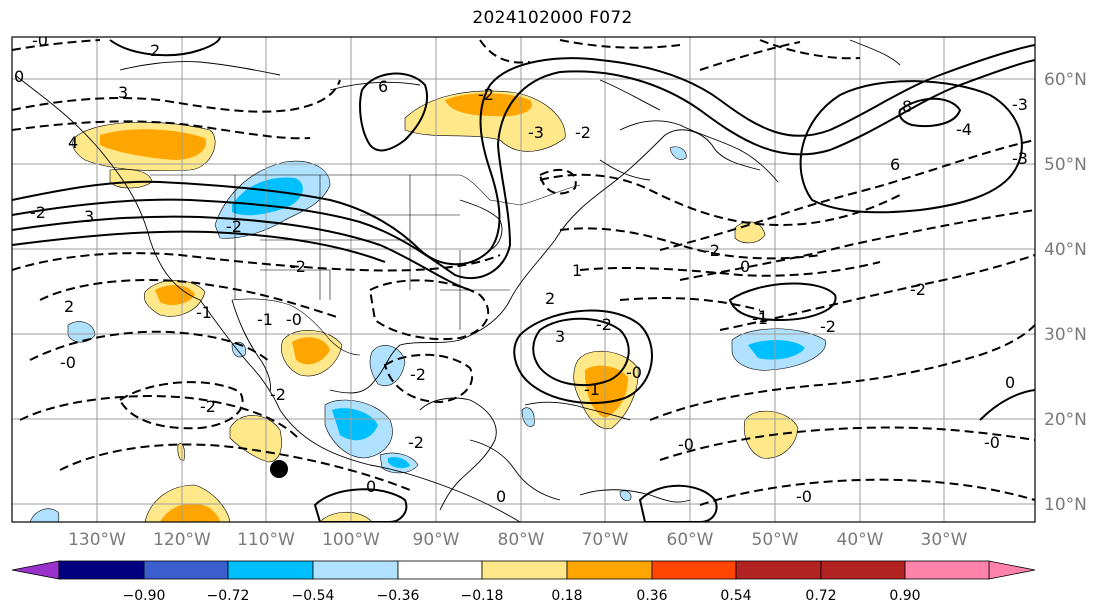 Image resolution: width=1105 pixels, height=615 pixels. I want to click on colorbar, so click(523, 570).